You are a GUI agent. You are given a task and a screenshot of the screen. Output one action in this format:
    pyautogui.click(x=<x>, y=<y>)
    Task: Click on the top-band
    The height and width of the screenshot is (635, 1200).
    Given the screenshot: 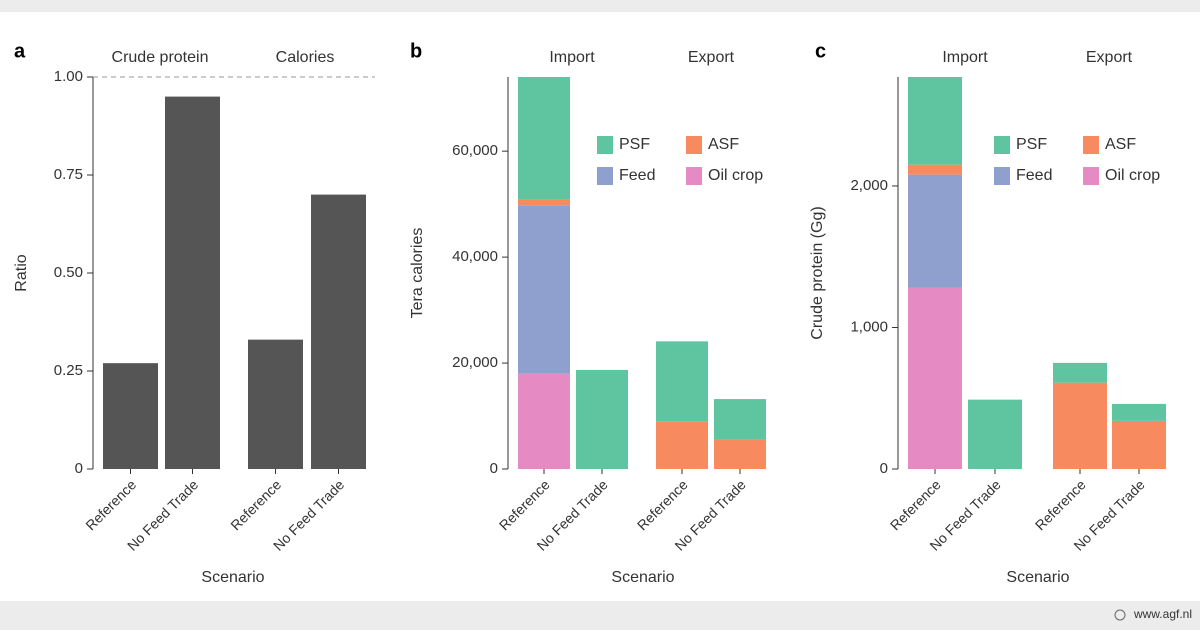 What is the action you would take?
    pyautogui.click(x=600, y=6)
    